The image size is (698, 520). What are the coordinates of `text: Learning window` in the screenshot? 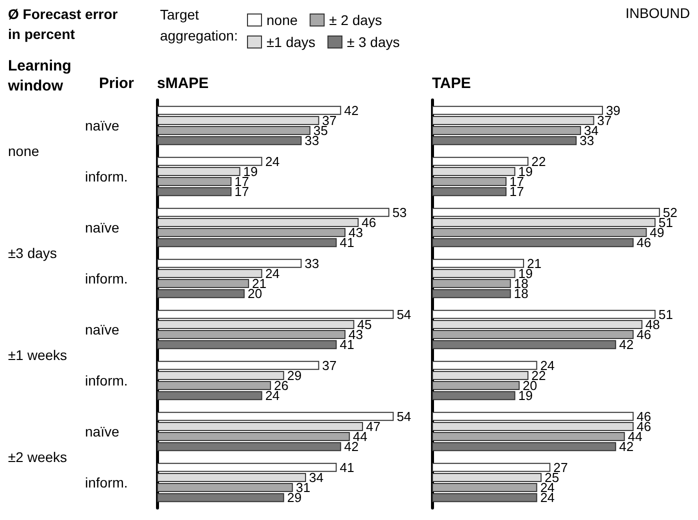 It's located at (39, 76).